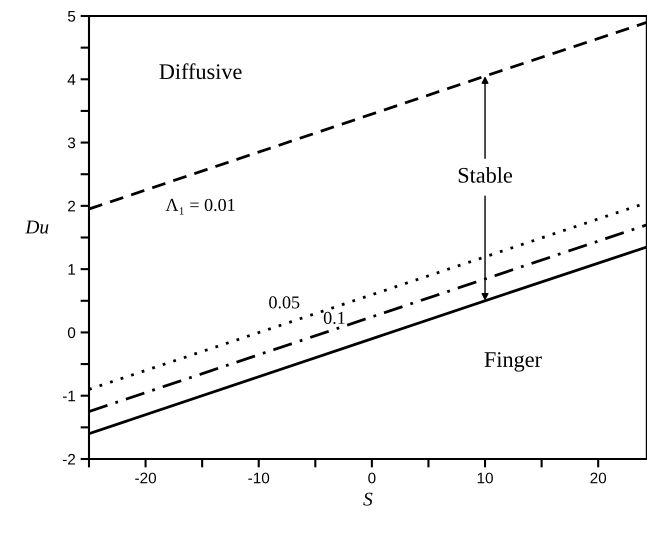 This screenshot has height=541, width=647. Describe the element at coordinates (284, 302) in the screenshot. I see `annotation: 0.05` at that location.